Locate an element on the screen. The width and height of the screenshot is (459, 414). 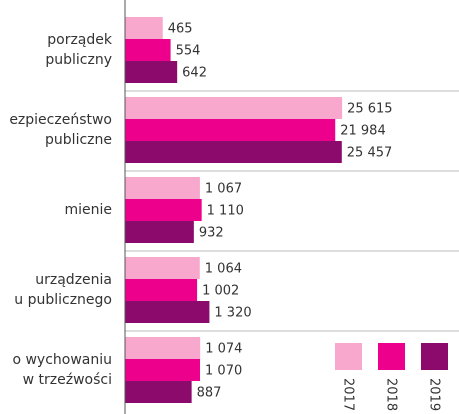
category-label: ezpieczeństwo is located at coordinates (60, 120).